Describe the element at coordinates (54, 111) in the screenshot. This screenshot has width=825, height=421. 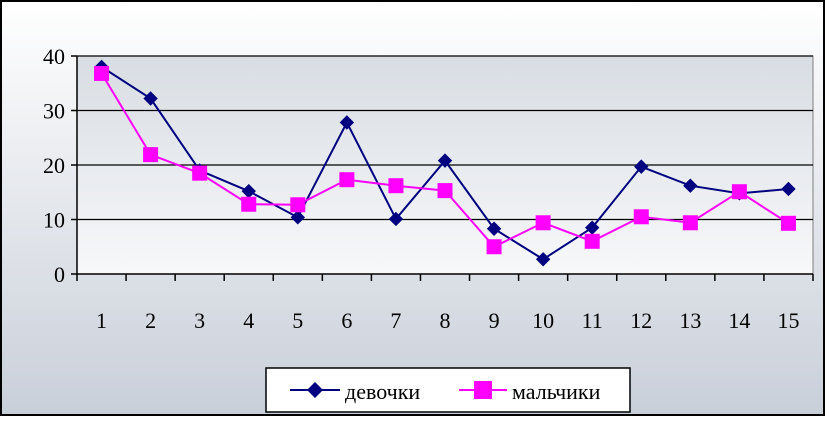
I see `y-tick-label: 30` at that location.